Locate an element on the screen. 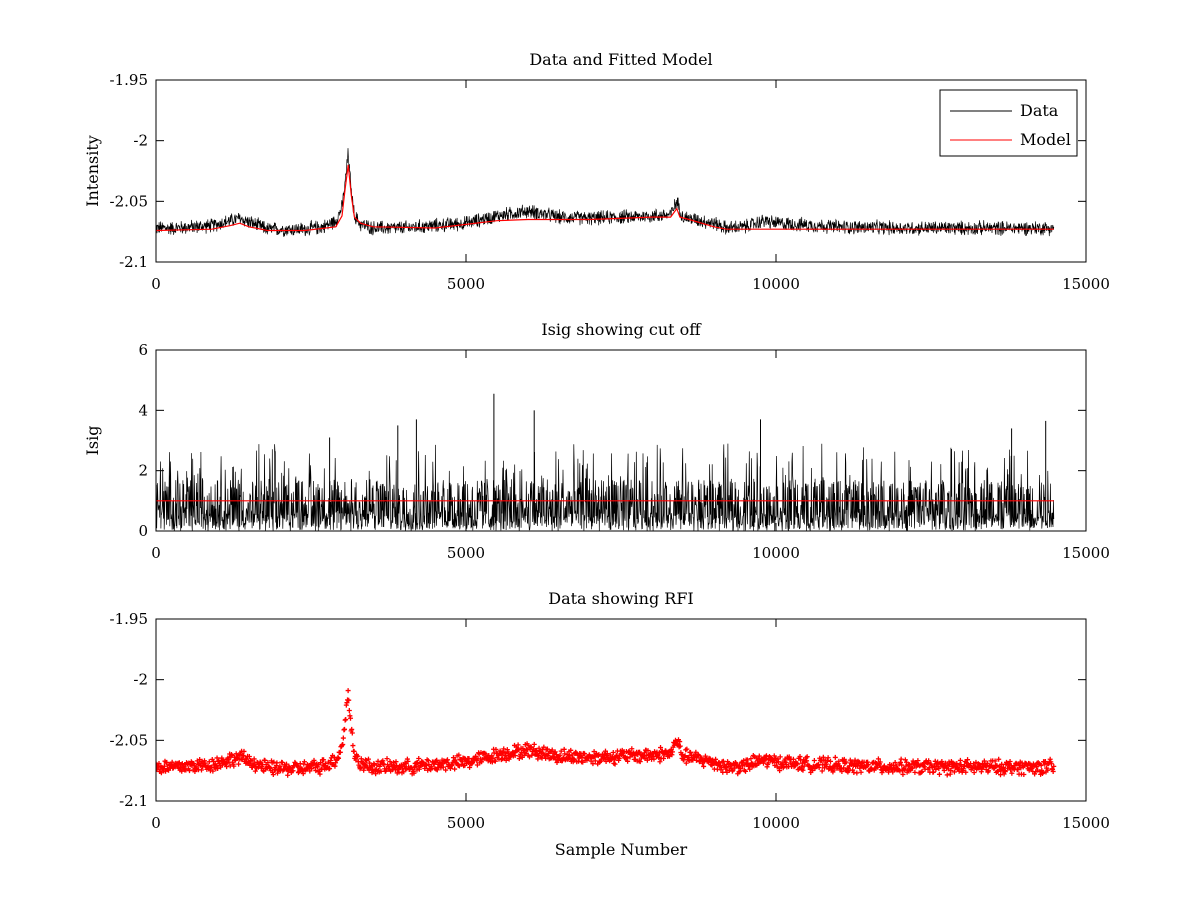 The width and height of the screenshot is (1200, 900). chart-title: Data showing RFI is located at coordinates (620, 598).